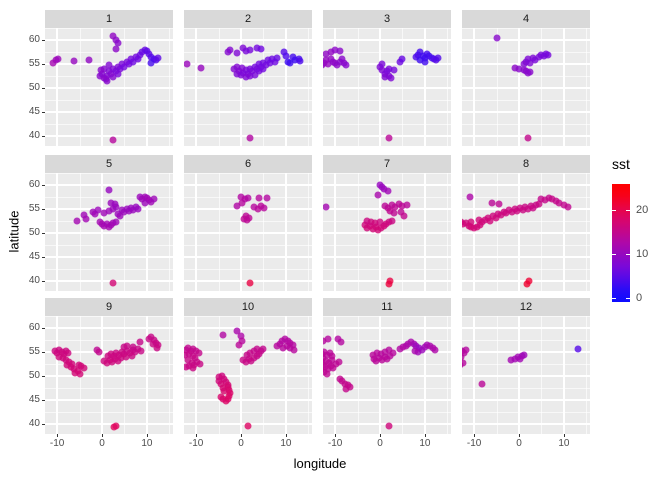 Image resolution: width=672 pixels, height=480 pixels. I want to click on facet-strip-label: 7, so click(387, 164).